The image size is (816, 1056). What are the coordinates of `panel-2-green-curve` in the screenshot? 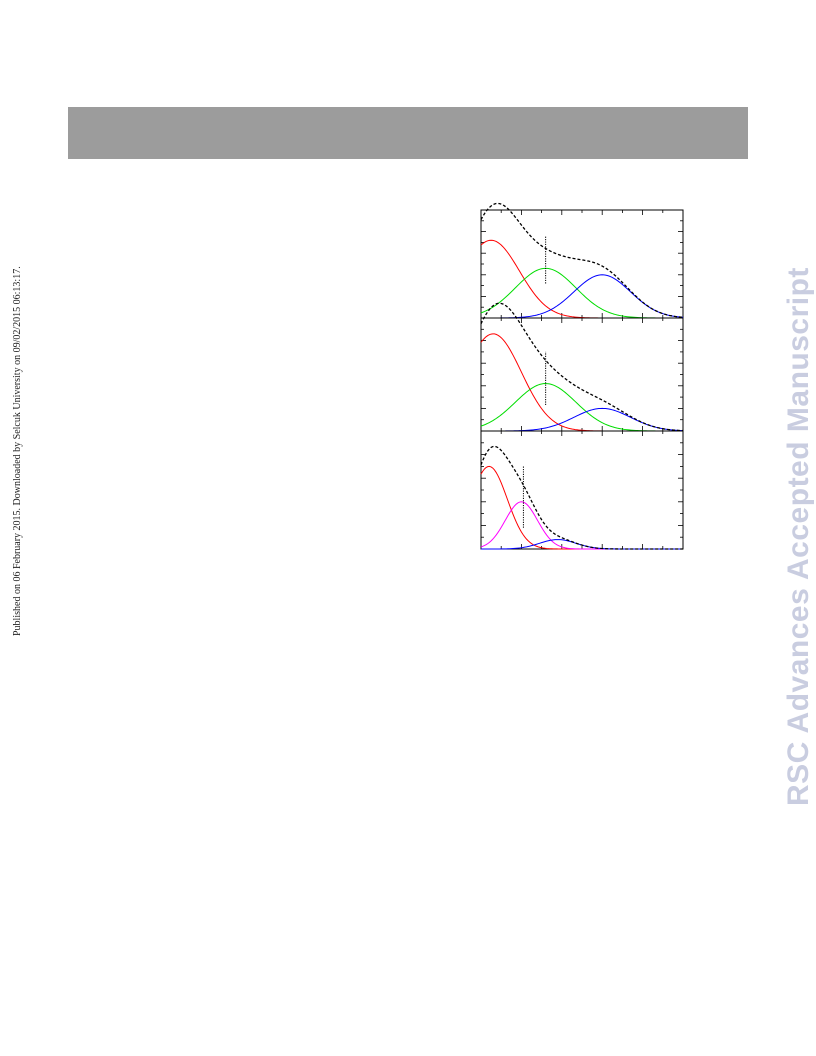 It's located at (581, 407).